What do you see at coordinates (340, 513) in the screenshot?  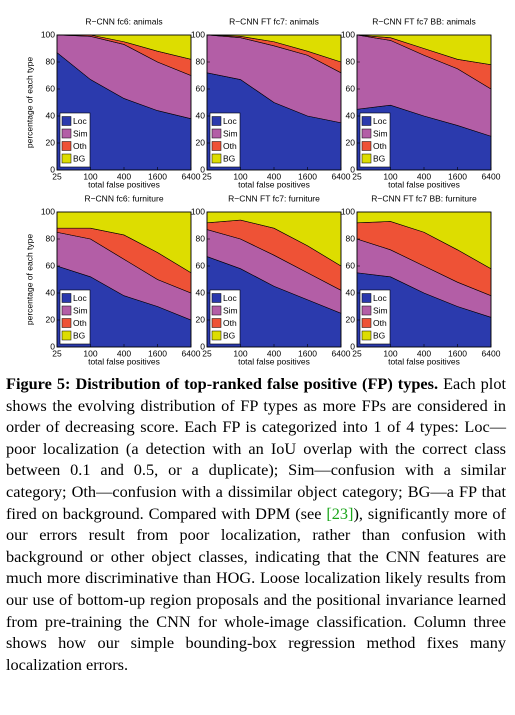 I see `citation: [23]` at bounding box center [340, 513].